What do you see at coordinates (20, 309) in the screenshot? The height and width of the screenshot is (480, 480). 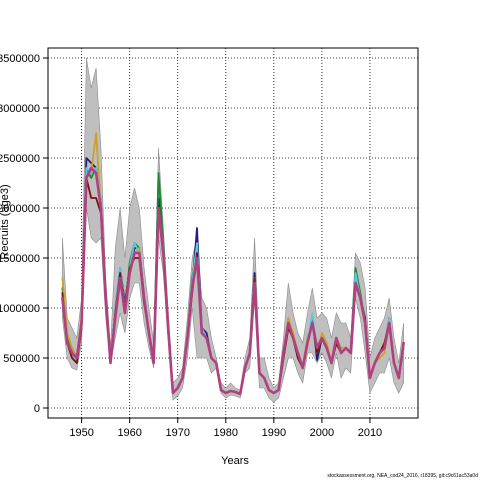 I see `y-tick-label: 1000000` at bounding box center [20, 309].